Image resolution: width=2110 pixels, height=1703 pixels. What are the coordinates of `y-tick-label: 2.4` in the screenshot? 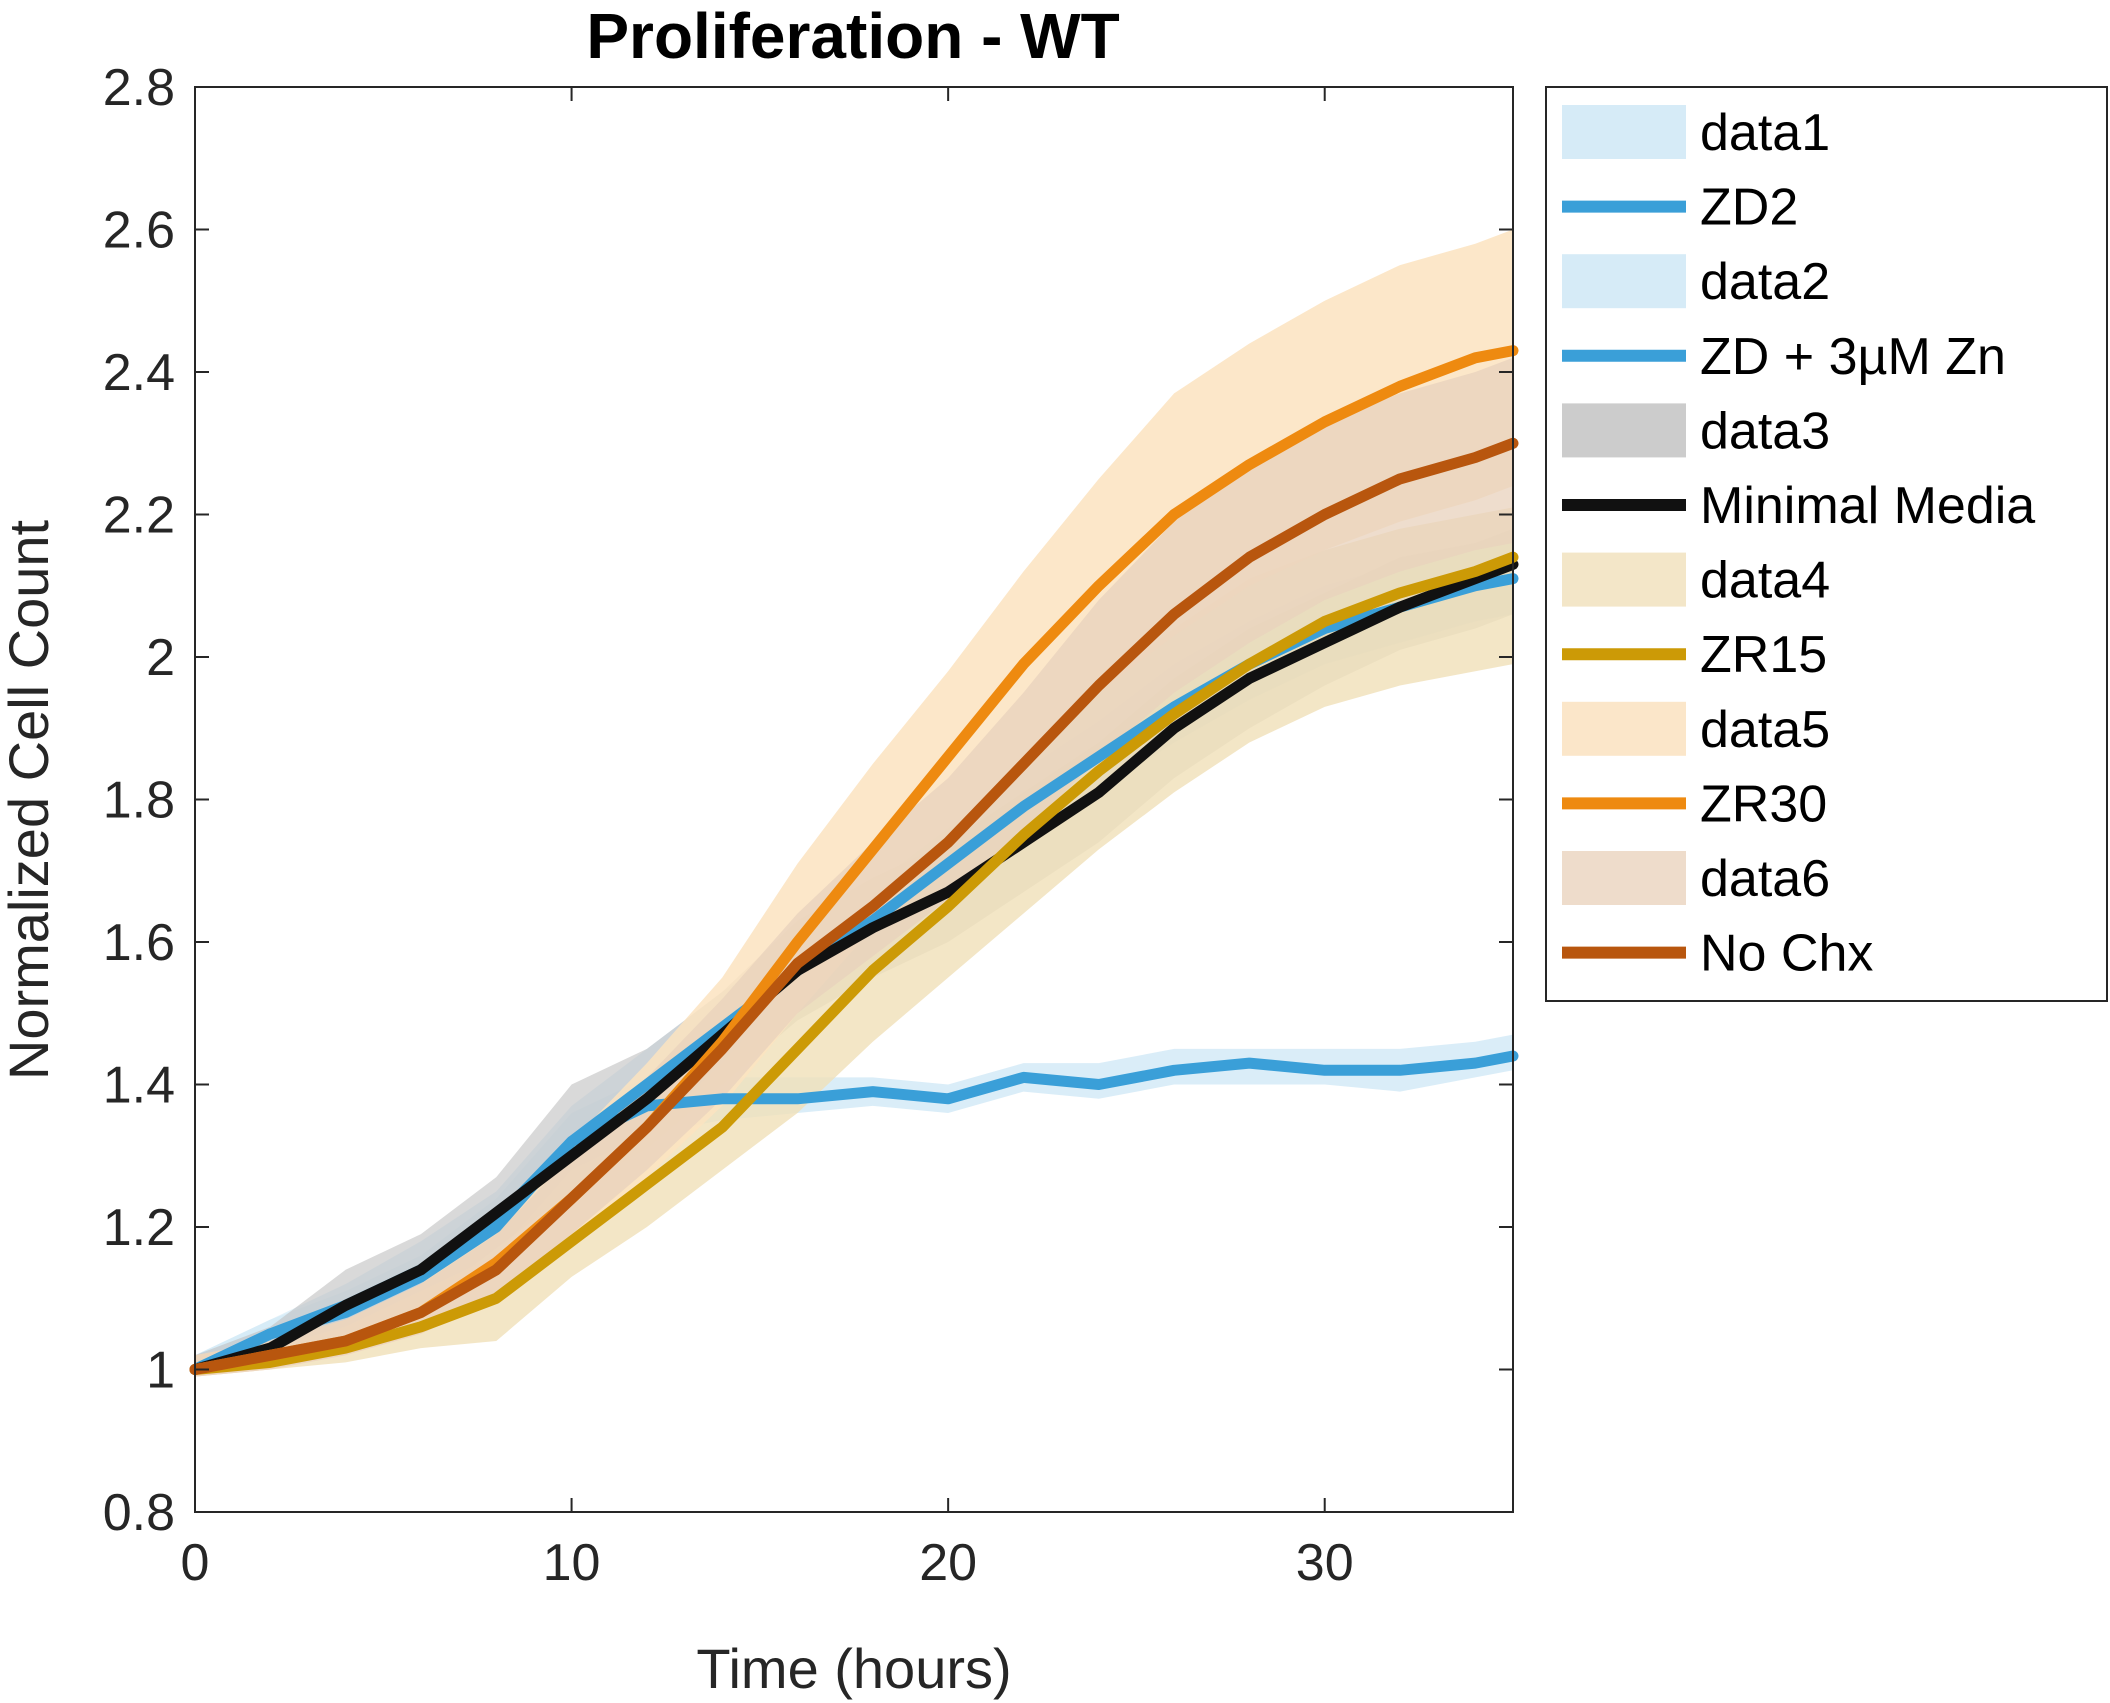 It's located at (139, 373).